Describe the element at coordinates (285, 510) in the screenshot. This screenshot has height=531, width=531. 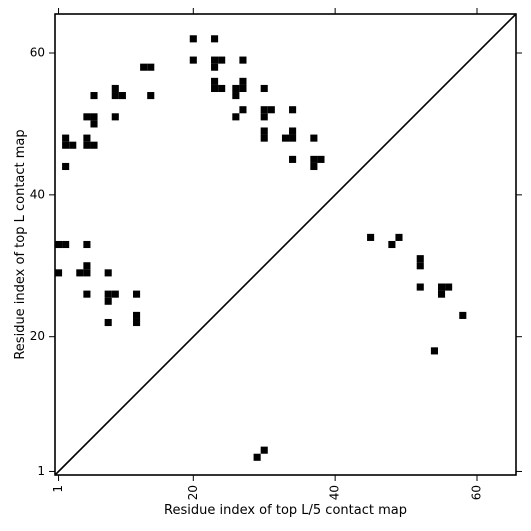
I see `x-axis-label: Residue index of top L/5 contact map` at that location.